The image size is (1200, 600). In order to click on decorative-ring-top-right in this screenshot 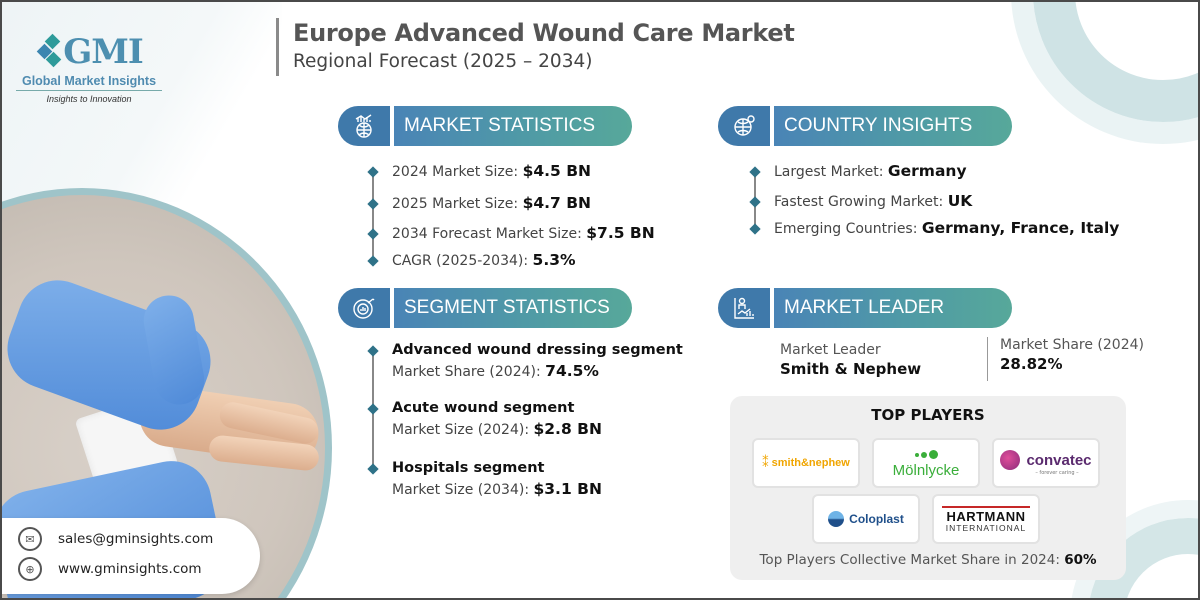, I will do `click(1115, 62)`.